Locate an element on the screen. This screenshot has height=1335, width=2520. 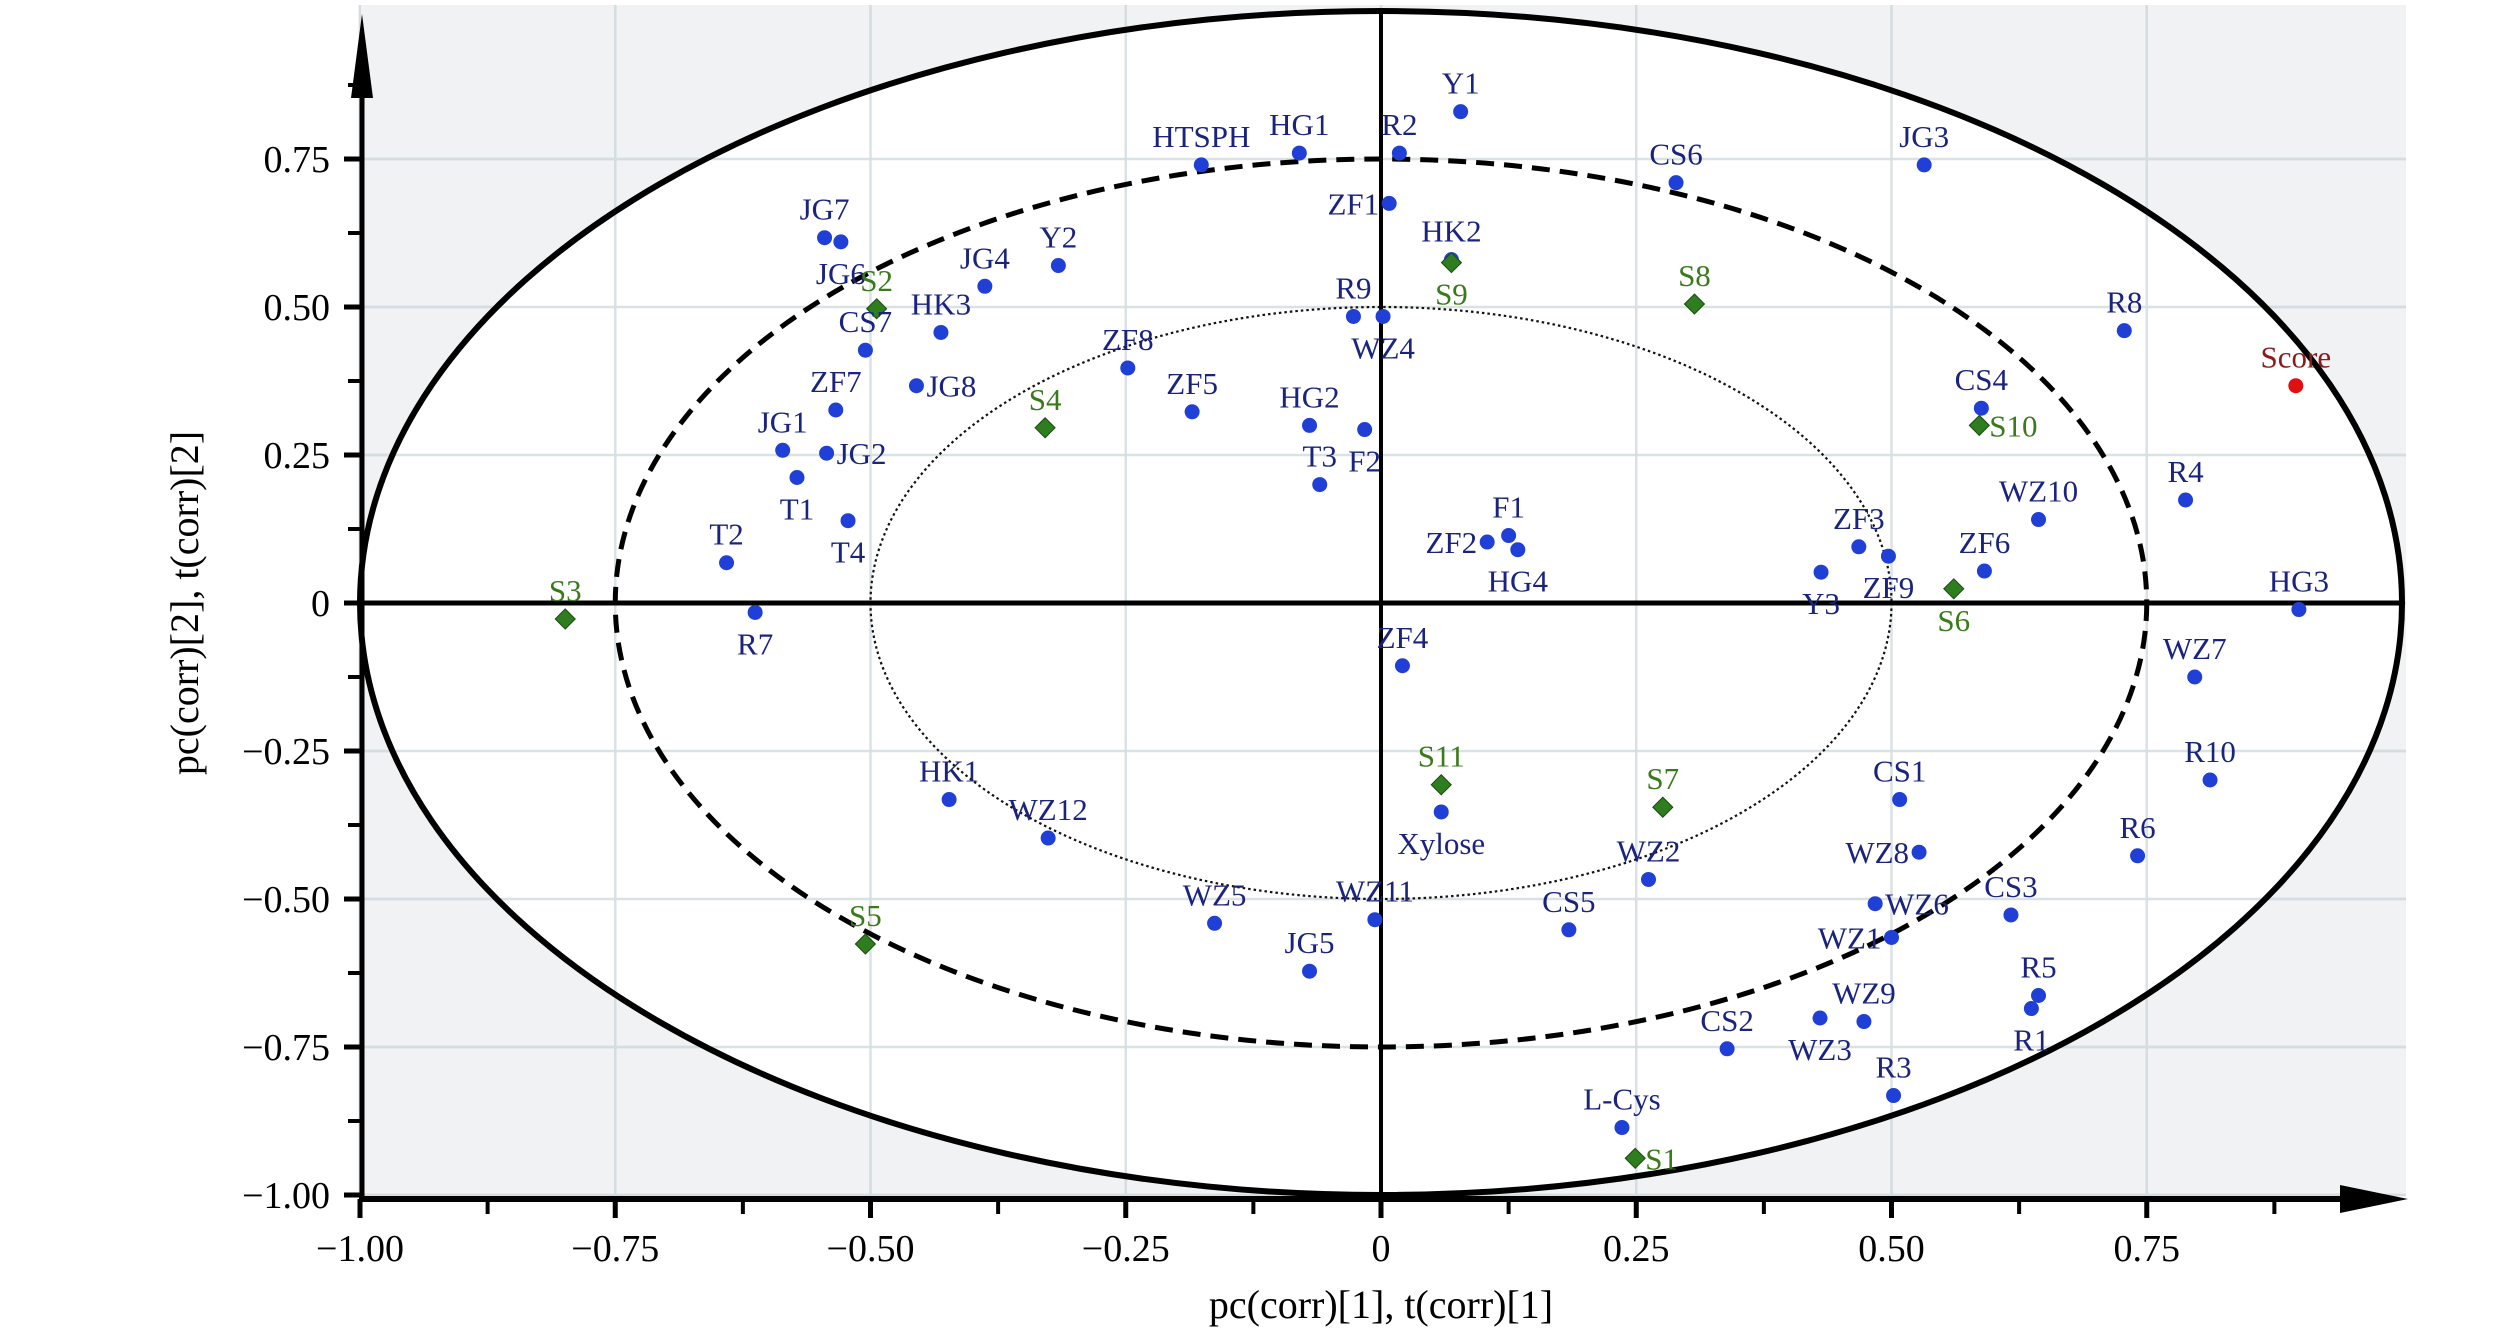
sample-marker-s5 is located at coordinates (865, 944).